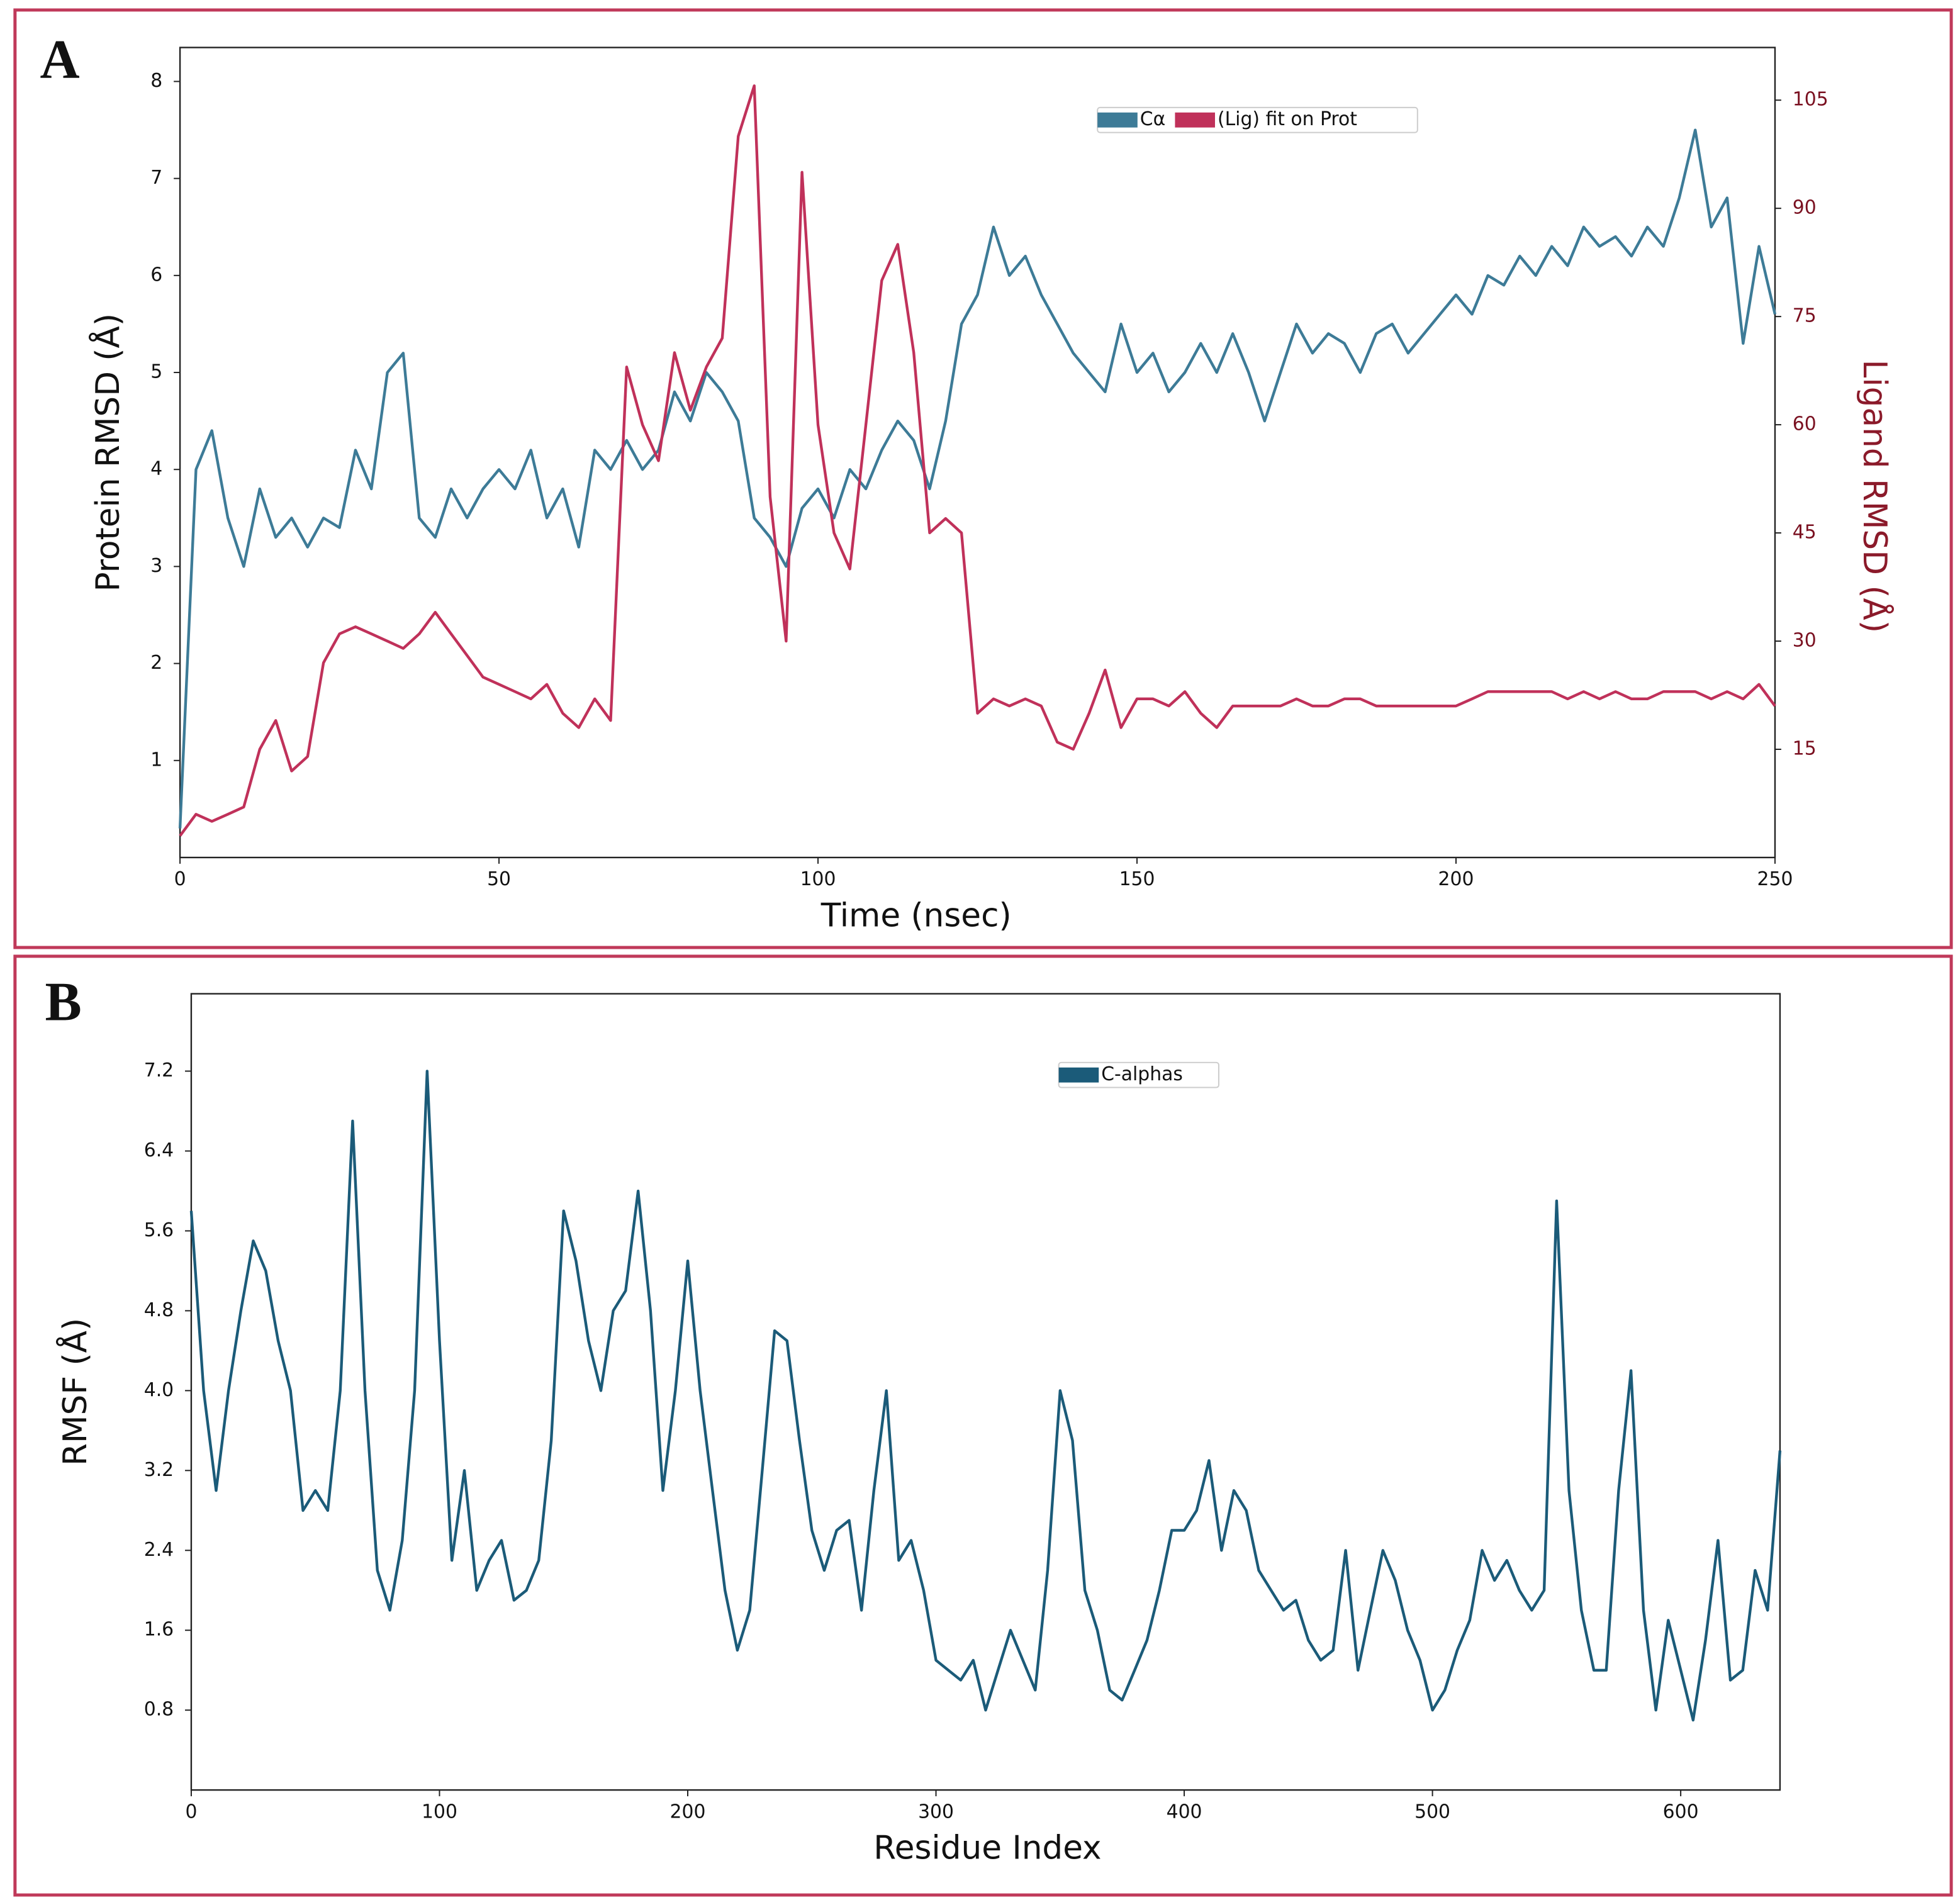 This screenshot has height=1900, width=1960. Describe the element at coordinates (159, 1070) in the screenshot. I see `y-tick-label: 7.2` at that location.